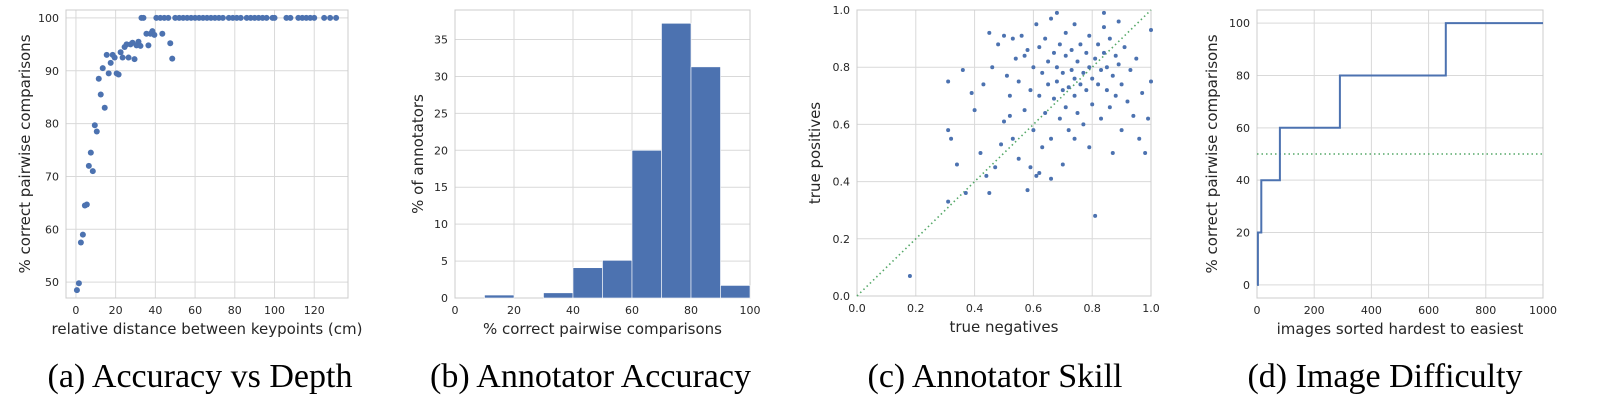 This screenshot has width=1601, height=419. Describe the element at coordinates (116, 310) in the screenshot. I see `x-tick-label: 20` at that location.